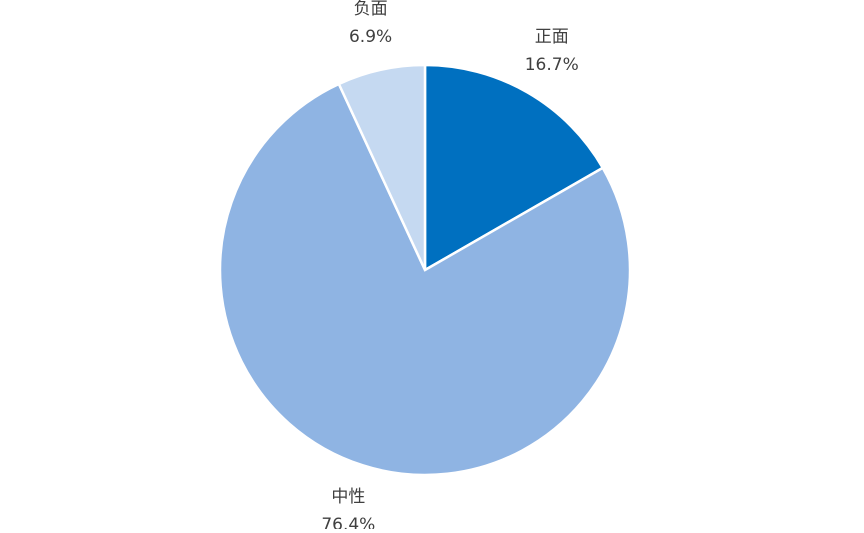  Describe the element at coordinates (348, 522) in the screenshot. I see `slice-value-label: 76.4%` at that location.